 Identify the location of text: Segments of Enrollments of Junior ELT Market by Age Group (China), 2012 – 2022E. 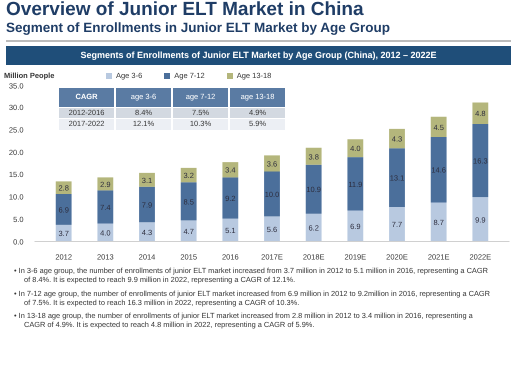
(258, 55).